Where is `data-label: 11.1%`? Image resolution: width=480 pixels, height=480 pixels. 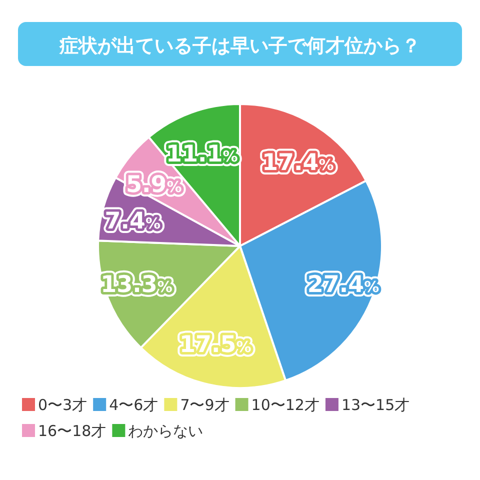 data-label: 11.1% is located at coordinates (202, 155).